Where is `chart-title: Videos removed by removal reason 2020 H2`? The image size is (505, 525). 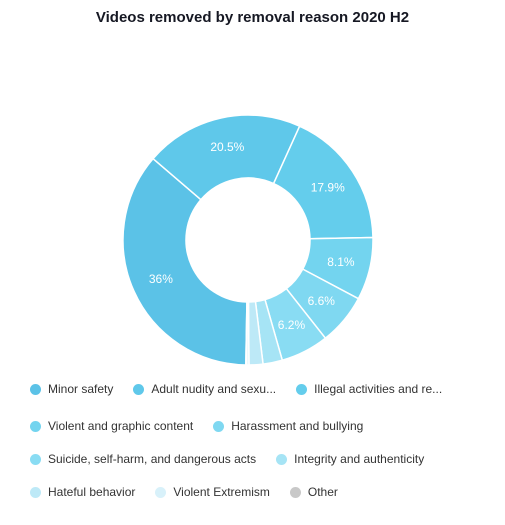
chart-title: Videos removed by removal reason 2020 H2 is located at coordinates (252, 17).